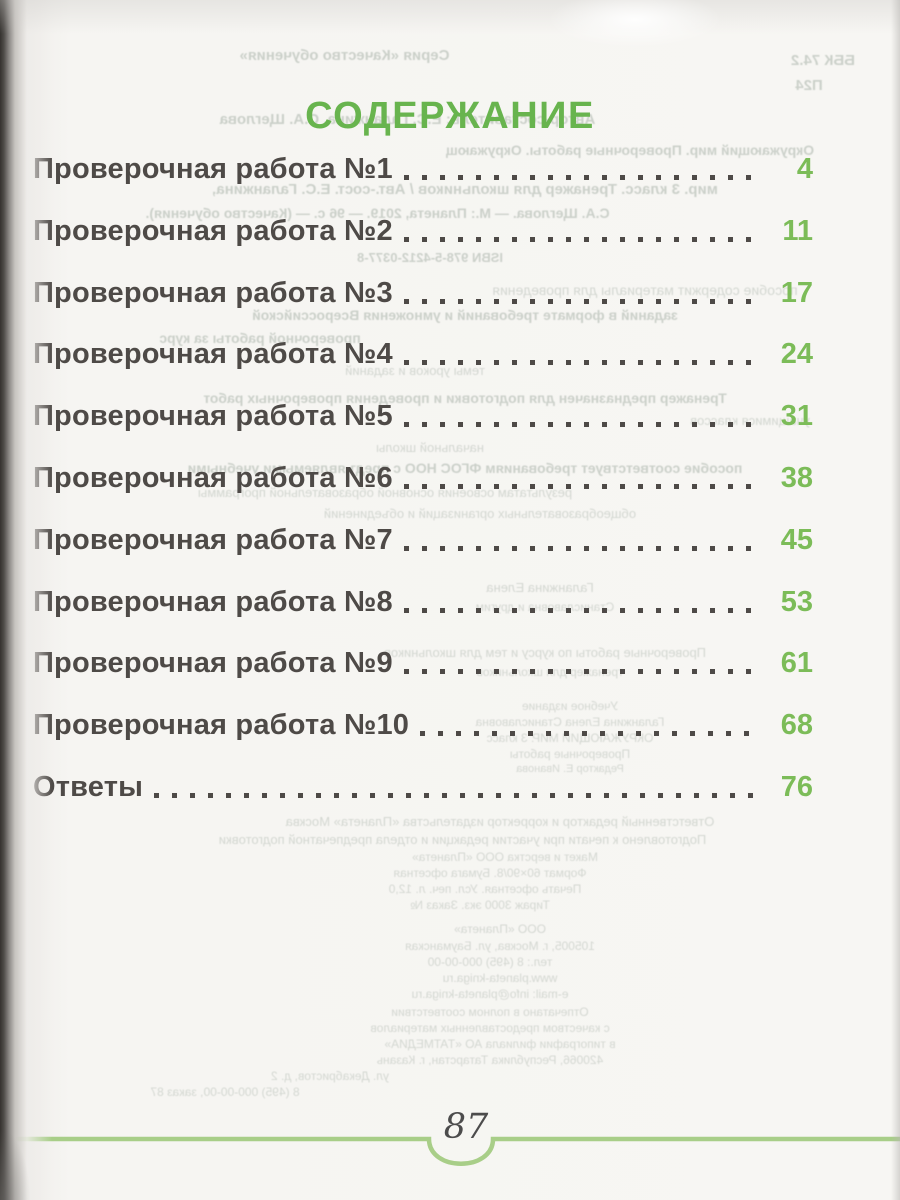 The image size is (900, 1200). Describe the element at coordinates (15, 1165) in the screenshot. I see `corner-shadow` at that location.